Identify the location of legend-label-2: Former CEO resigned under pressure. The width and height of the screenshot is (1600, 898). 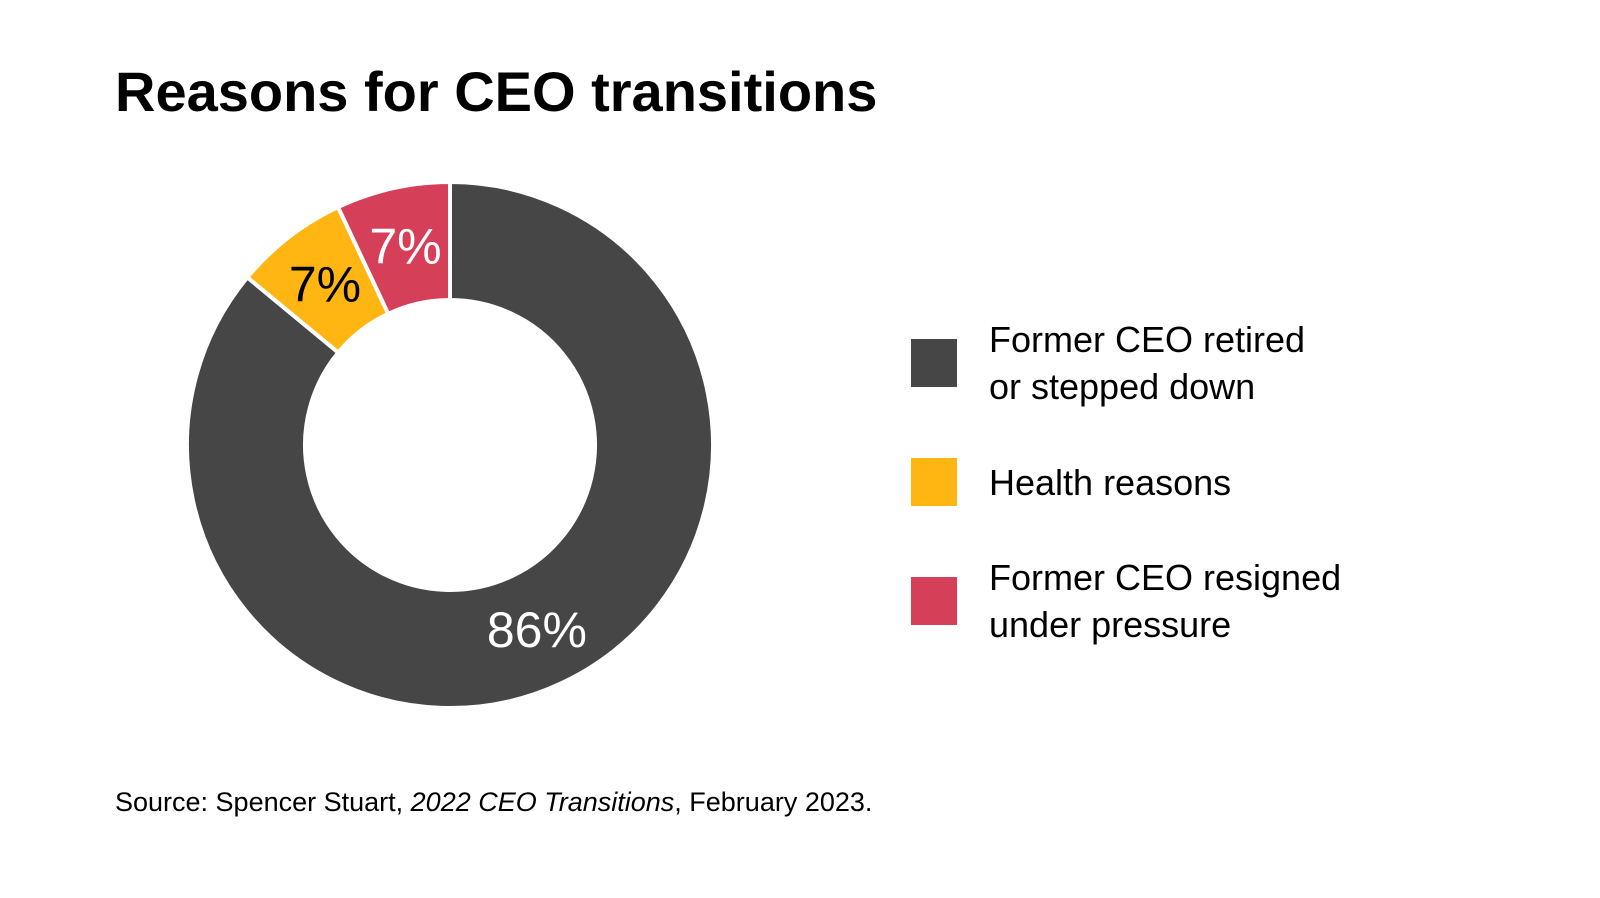
(1165, 601).